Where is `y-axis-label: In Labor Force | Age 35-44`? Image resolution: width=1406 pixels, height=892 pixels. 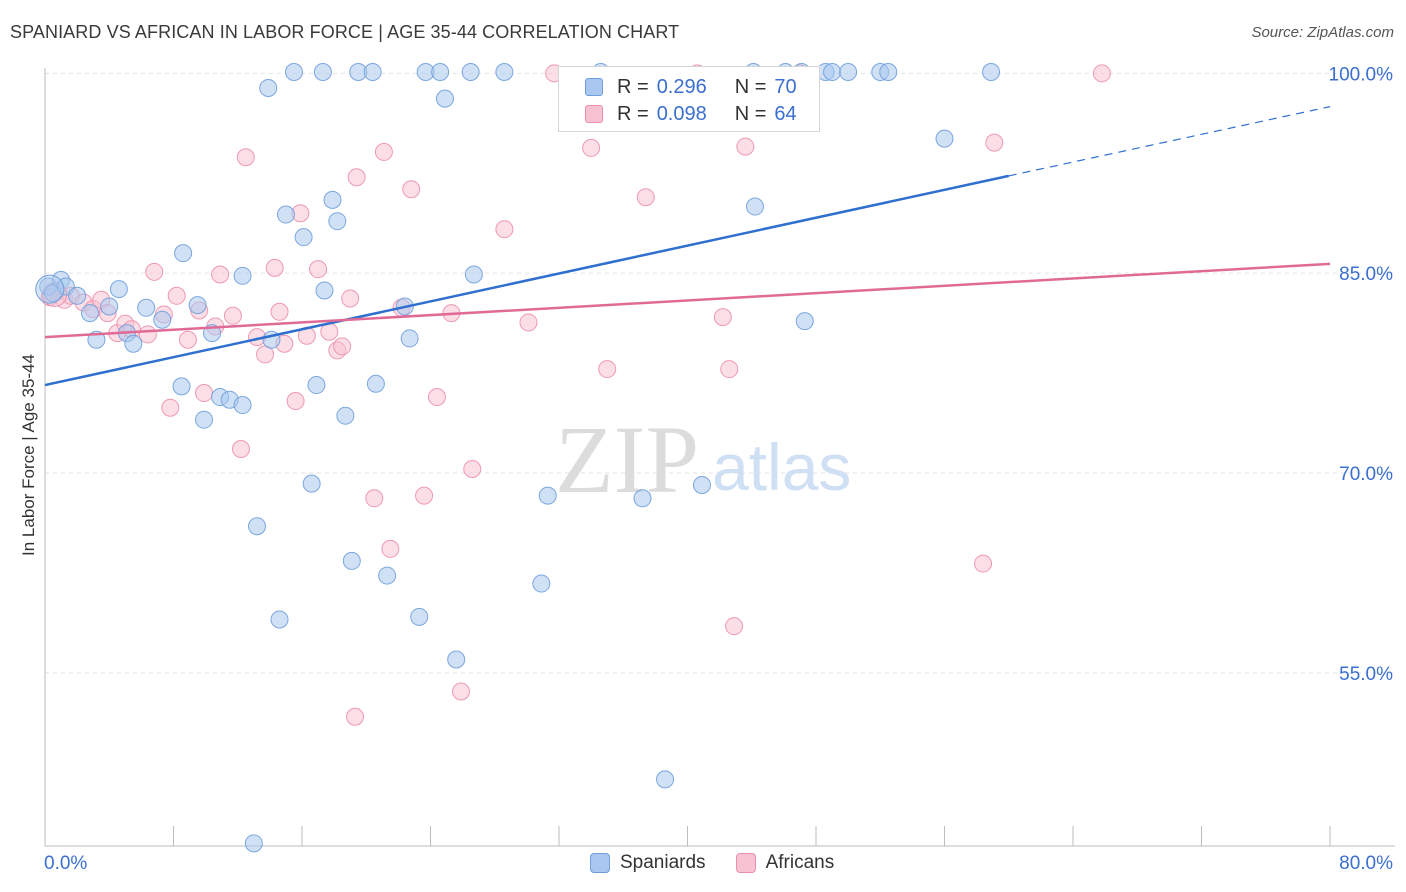
y-axis-label: In Labor Force | Age 35-44 is located at coordinates (28, 455).